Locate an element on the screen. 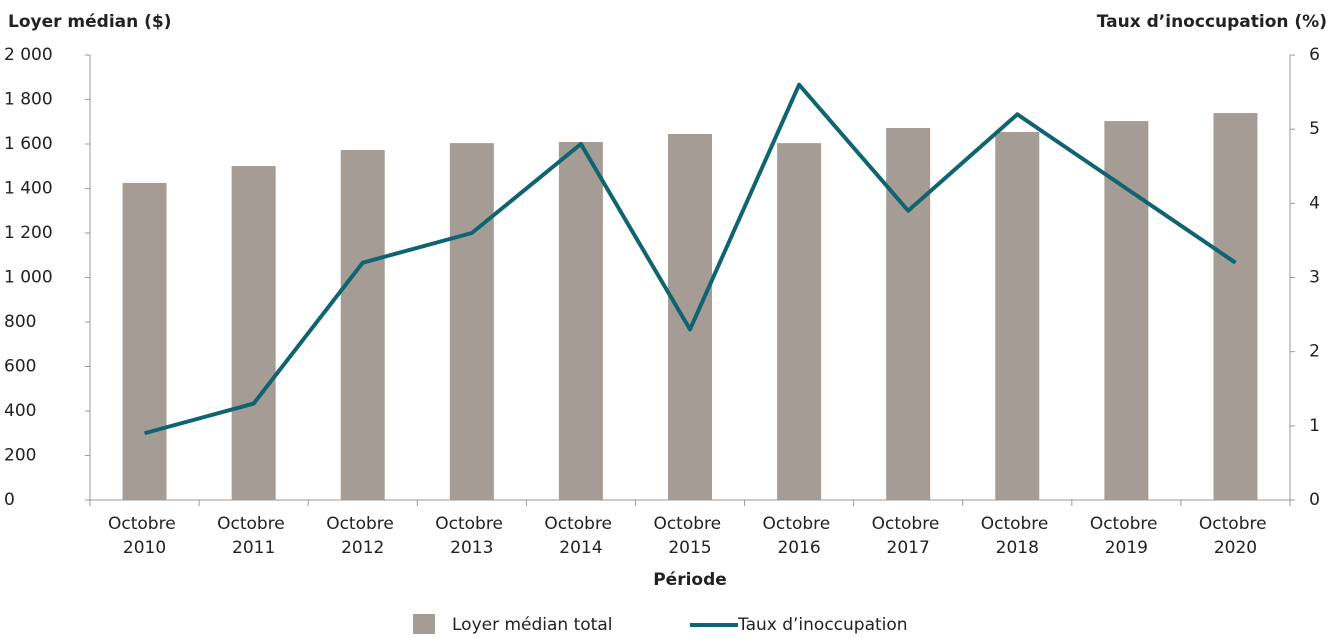 Image resolution: width=1335 pixels, height=638 pixels. y2-tick-label: 4 is located at coordinates (1314, 203).